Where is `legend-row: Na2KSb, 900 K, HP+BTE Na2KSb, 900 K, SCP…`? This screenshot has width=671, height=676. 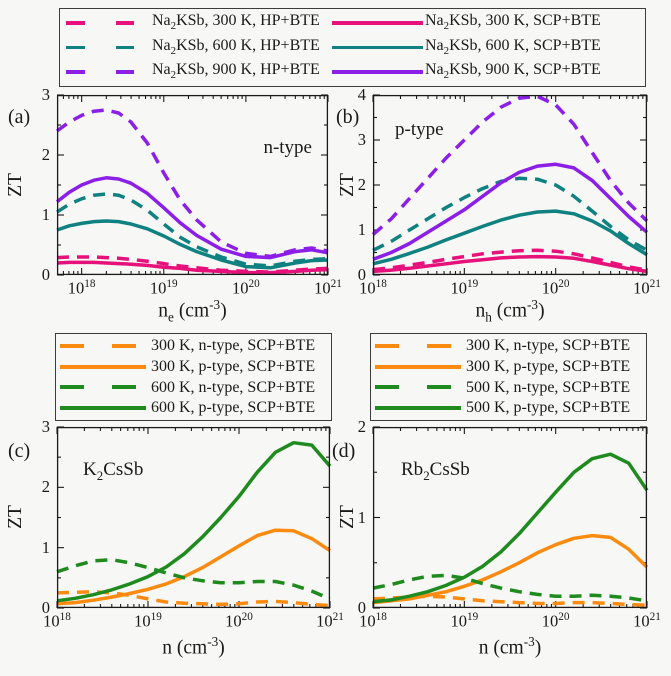 legend-row: Na2KSb, 900 K, HP+BTE Na2KSb, 900 K, SCP… is located at coordinates (352, 71).